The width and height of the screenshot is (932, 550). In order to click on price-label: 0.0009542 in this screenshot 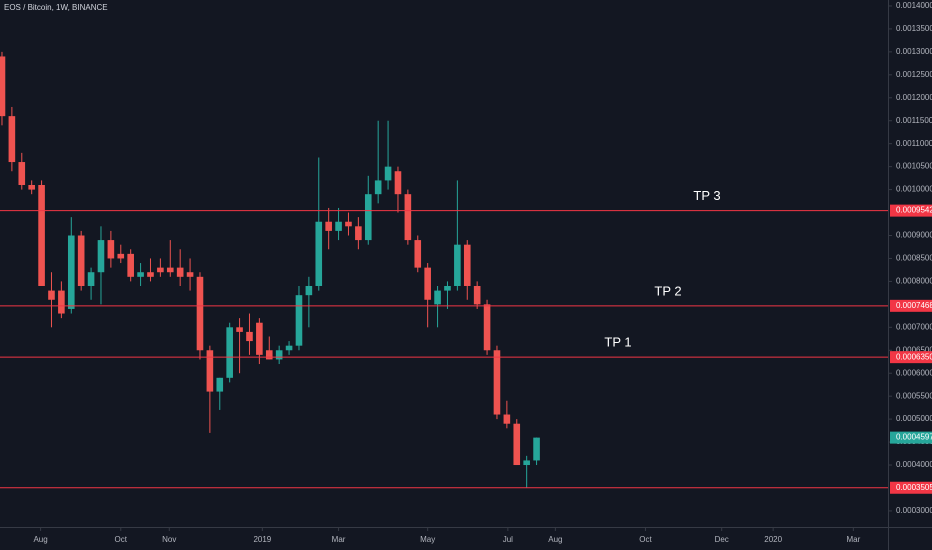, I will do `click(914, 210)`.